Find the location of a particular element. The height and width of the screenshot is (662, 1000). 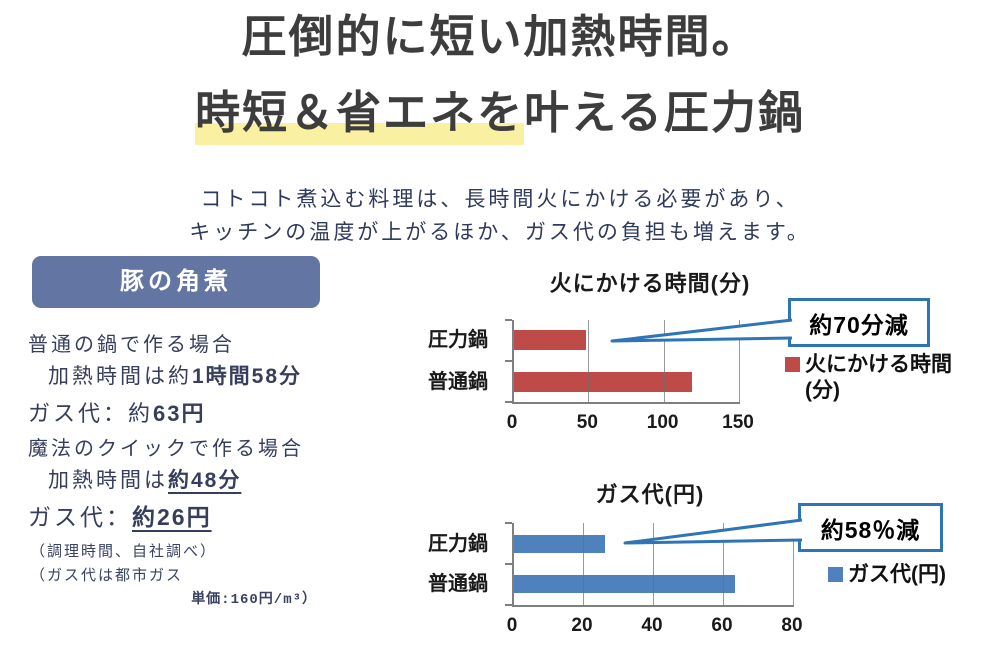

x-tick-label: 20 is located at coordinates (582, 625).